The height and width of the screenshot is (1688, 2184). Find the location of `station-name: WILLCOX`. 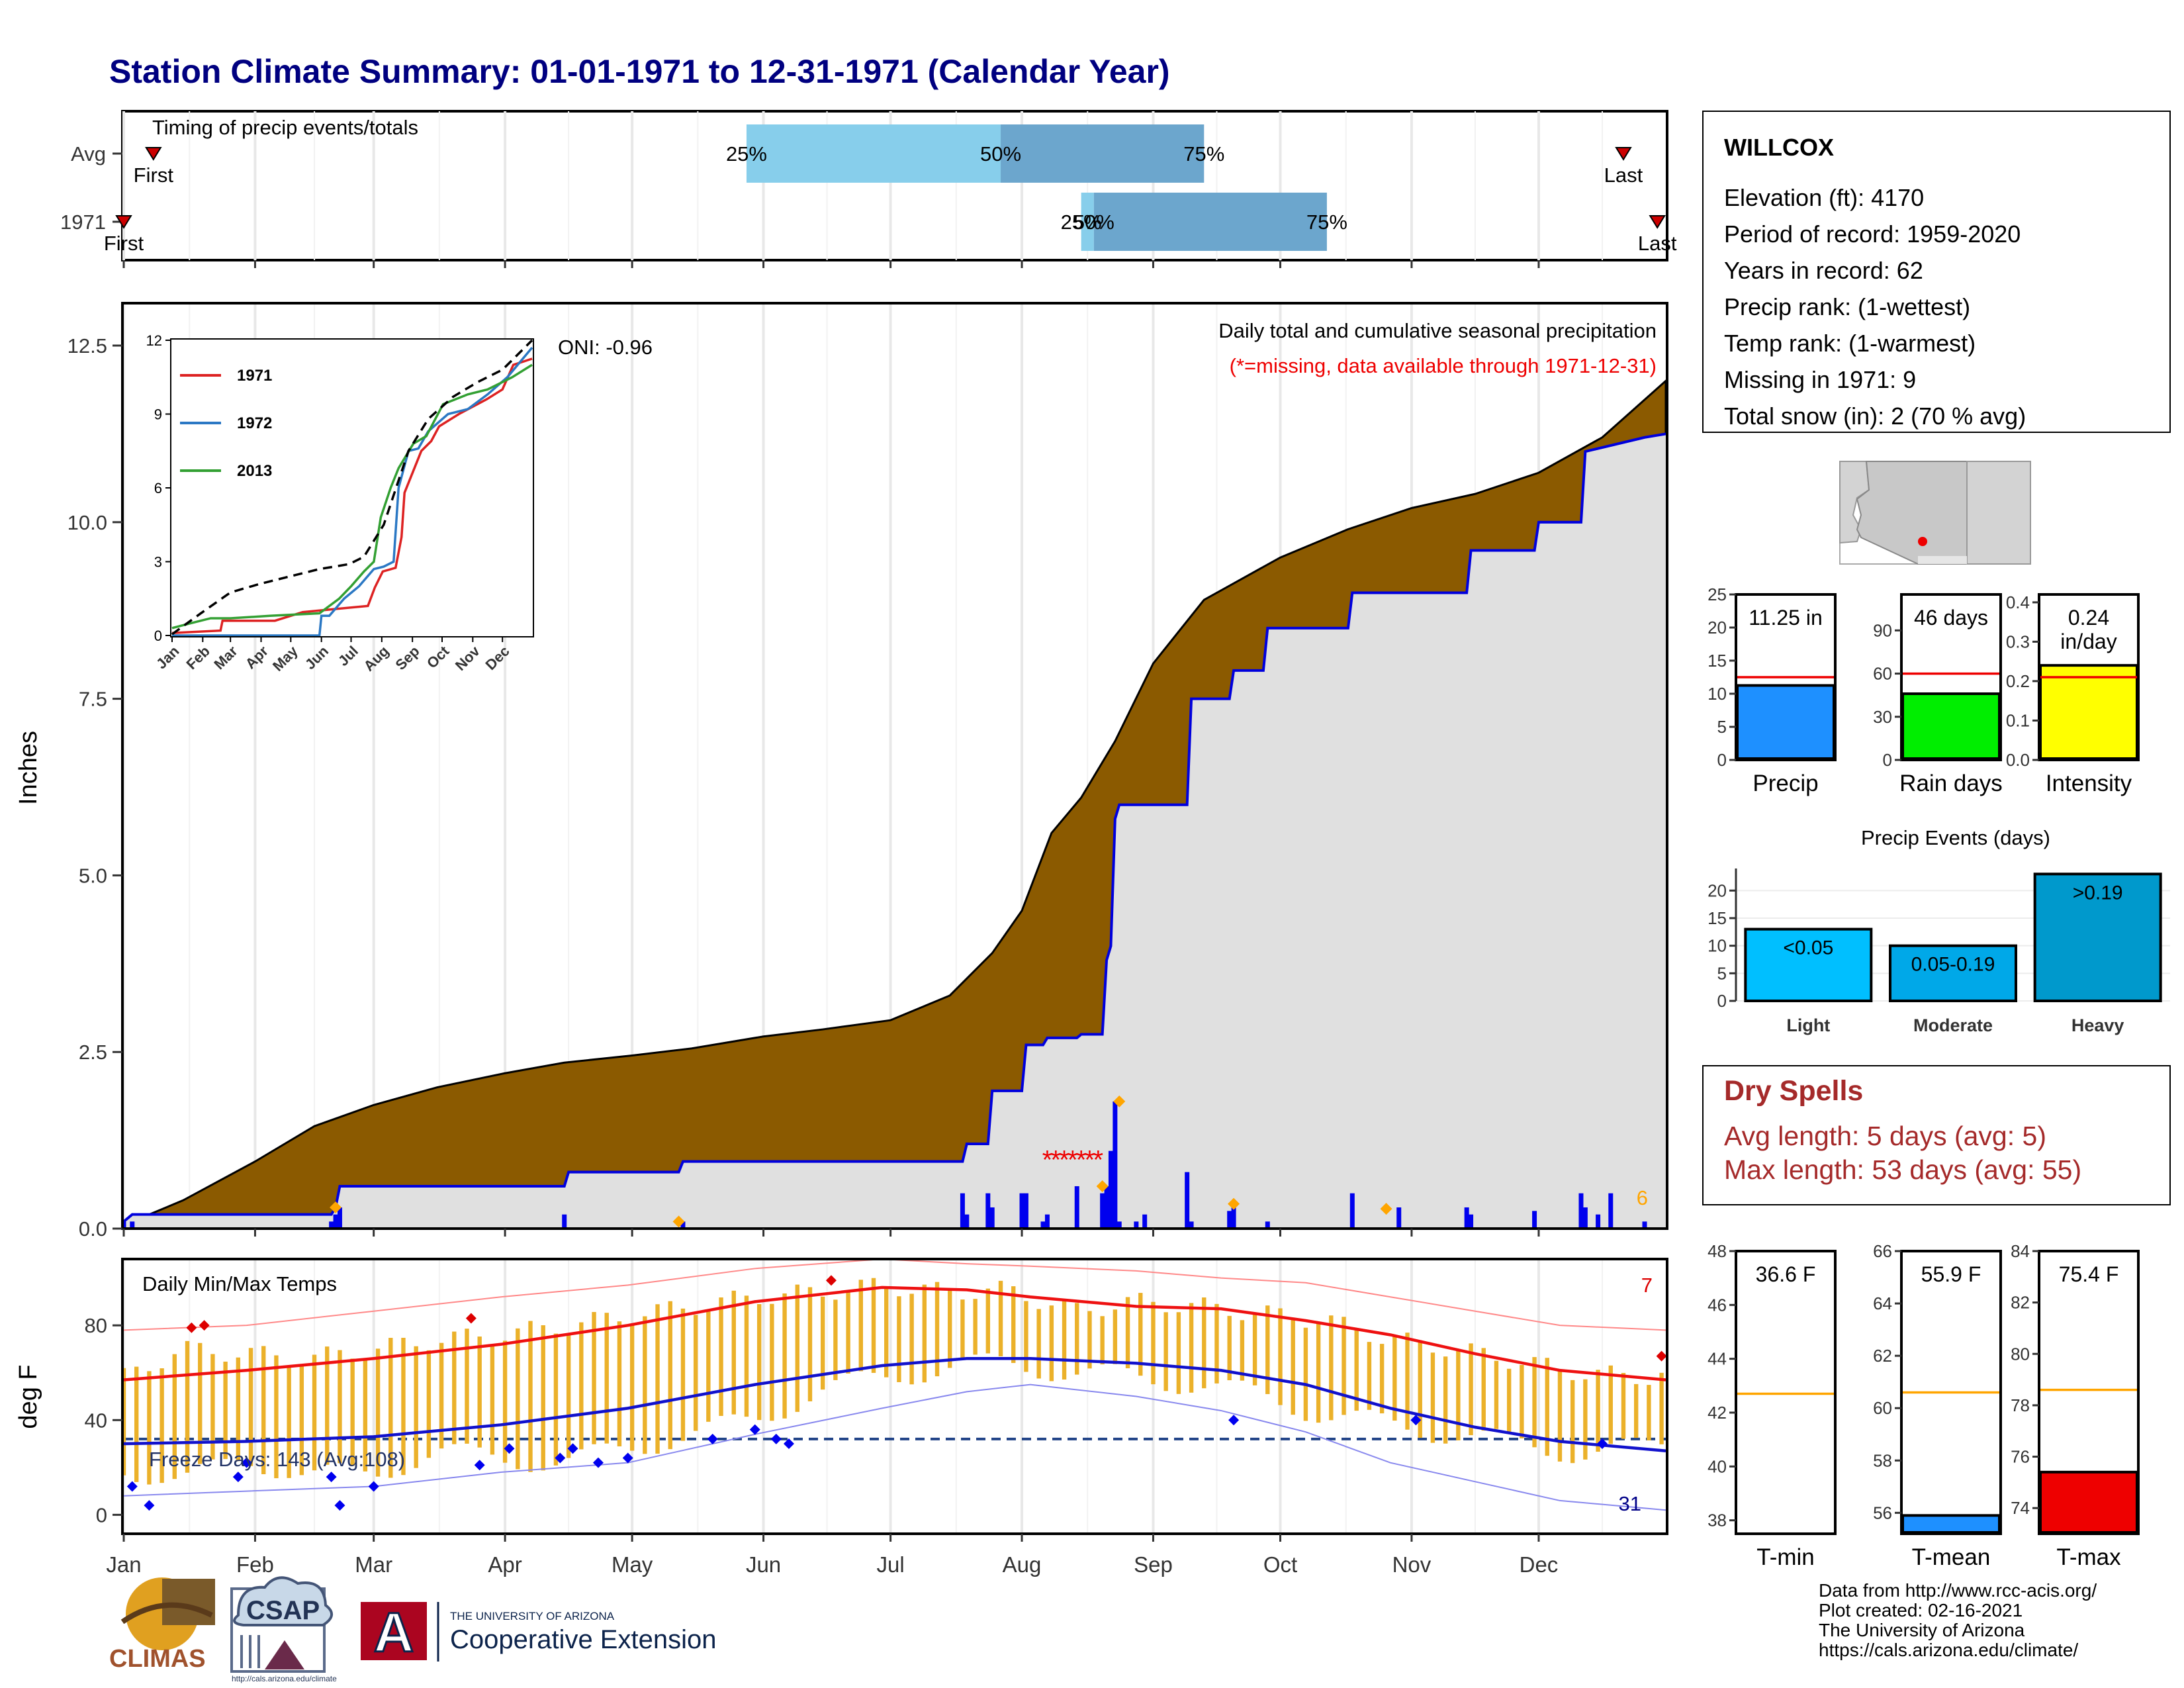

station-name: WILLCOX is located at coordinates (1779, 147).